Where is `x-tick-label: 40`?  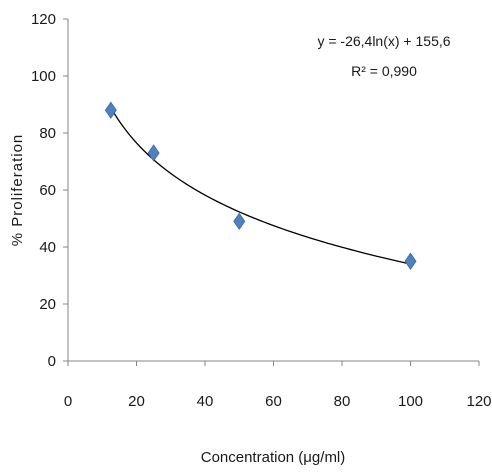
x-tick-label: 40 is located at coordinates (205, 401).